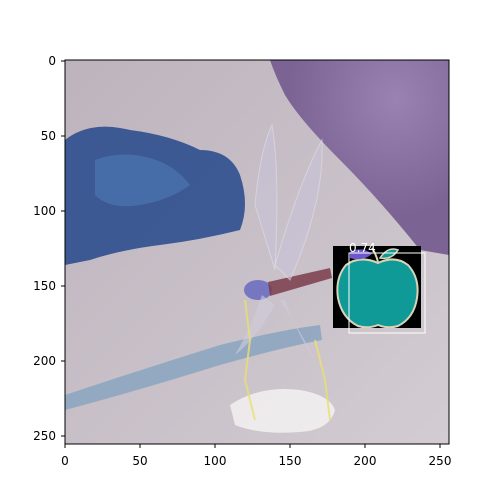 Image resolution: width=500 pixels, height=500 pixels. Describe the element at coordinates (142, 180) in the screenshot. I see `blue-highlight` at that location.